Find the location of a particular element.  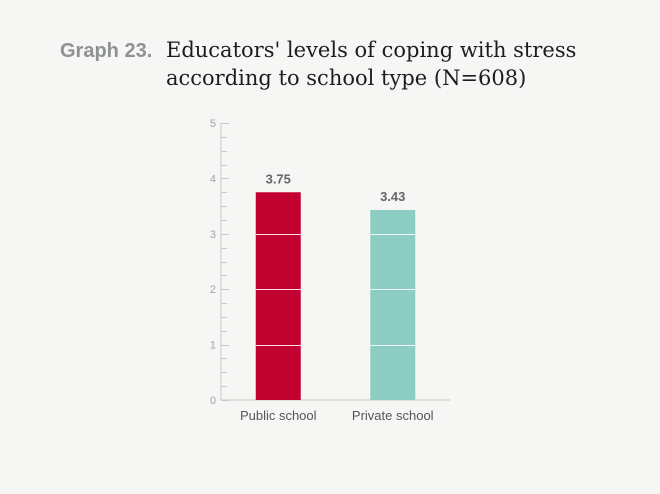

graph-number: Graph 23. is located at coordinates (106, 51).